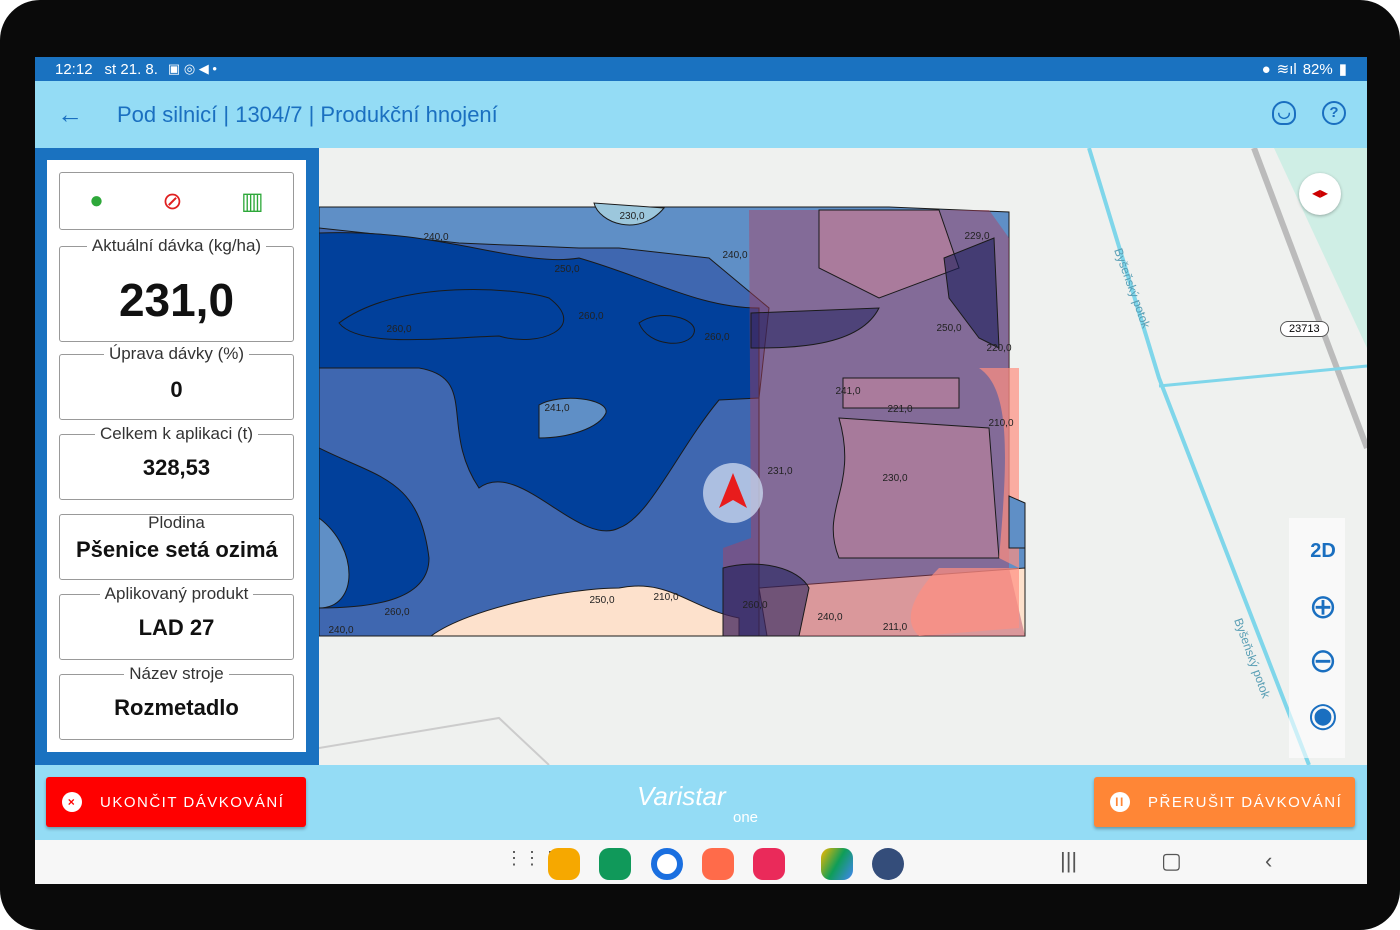 The width and height of the screenshot is (1400, 930). Describe the element at coordinates (176, 523) in the screenshot. I see `field-label: Plodina` at that location.